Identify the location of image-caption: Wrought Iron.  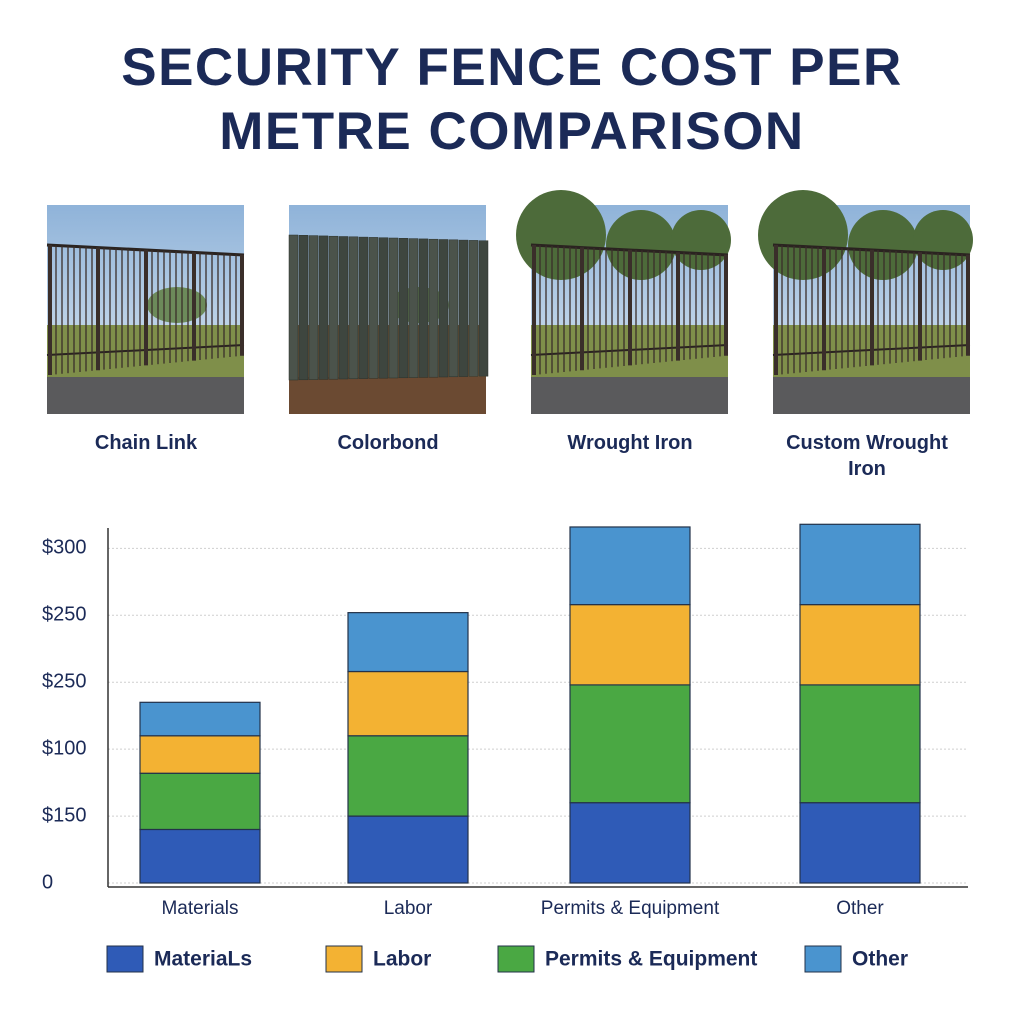
(630, 443).